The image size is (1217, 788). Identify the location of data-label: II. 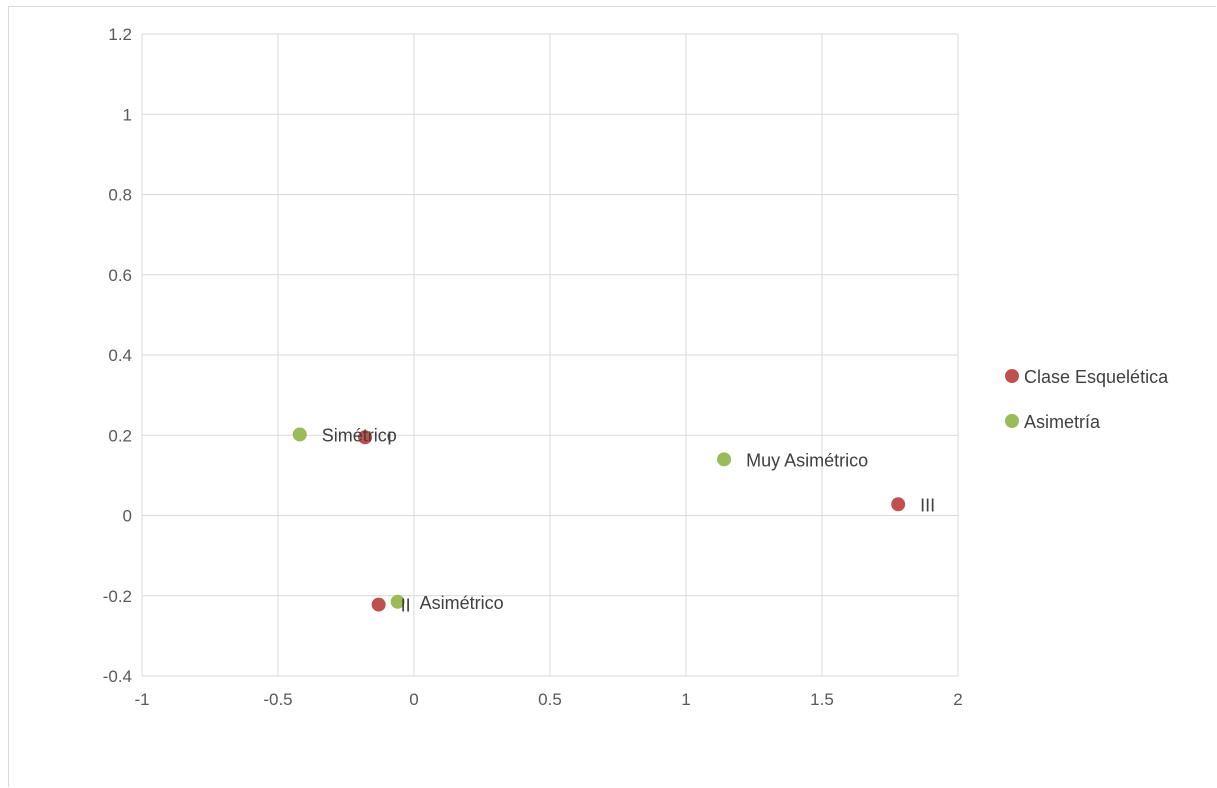
(406, 606).